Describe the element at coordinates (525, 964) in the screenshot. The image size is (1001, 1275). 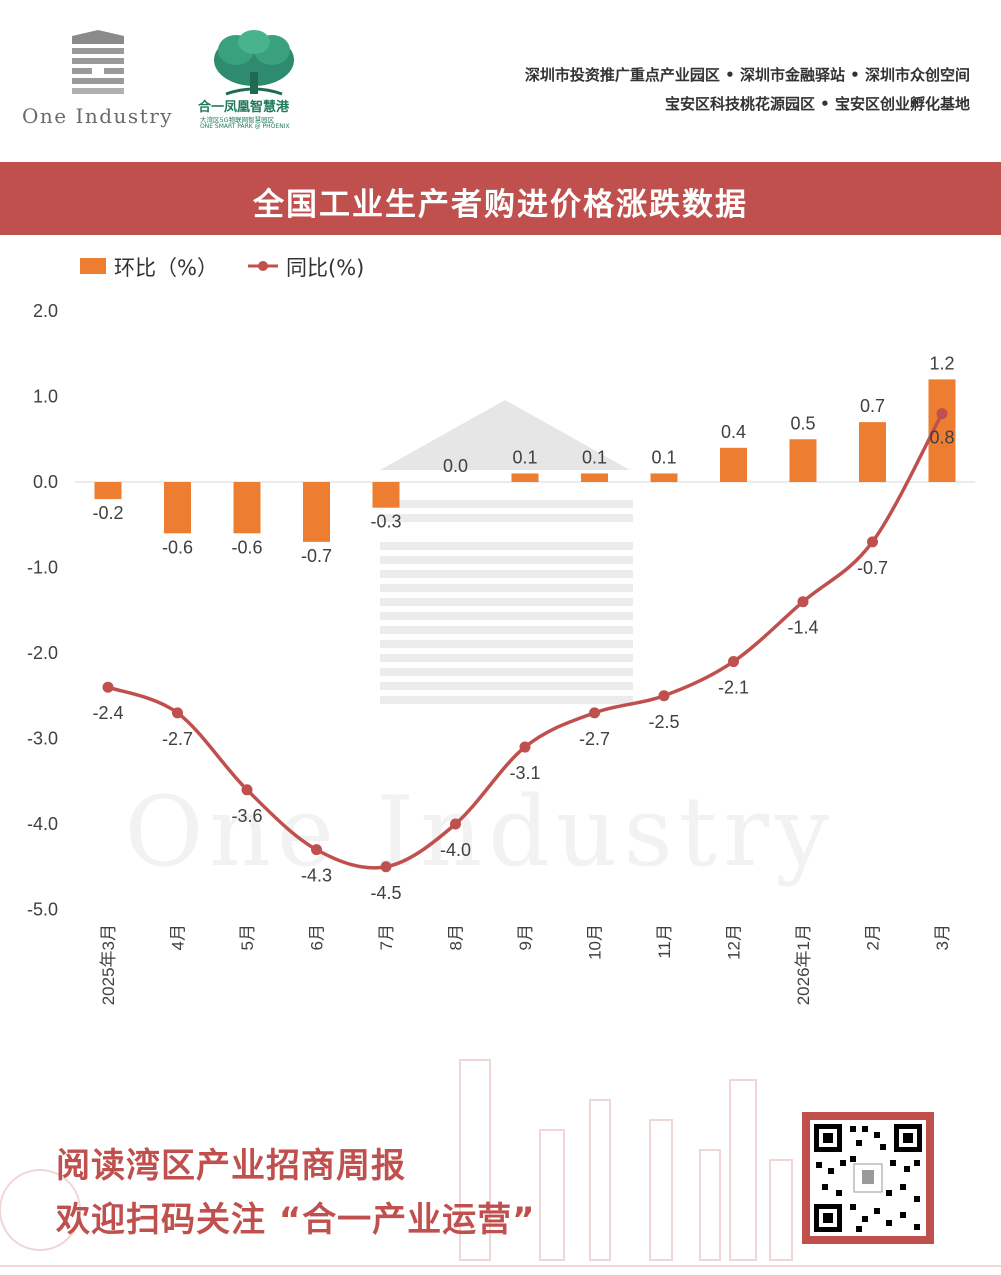
I see `x-axis: 2025年3月 4月 5月 6月 7月 8月 9月 10月 11月 12月 2026年1月 2月 3月` at that location.